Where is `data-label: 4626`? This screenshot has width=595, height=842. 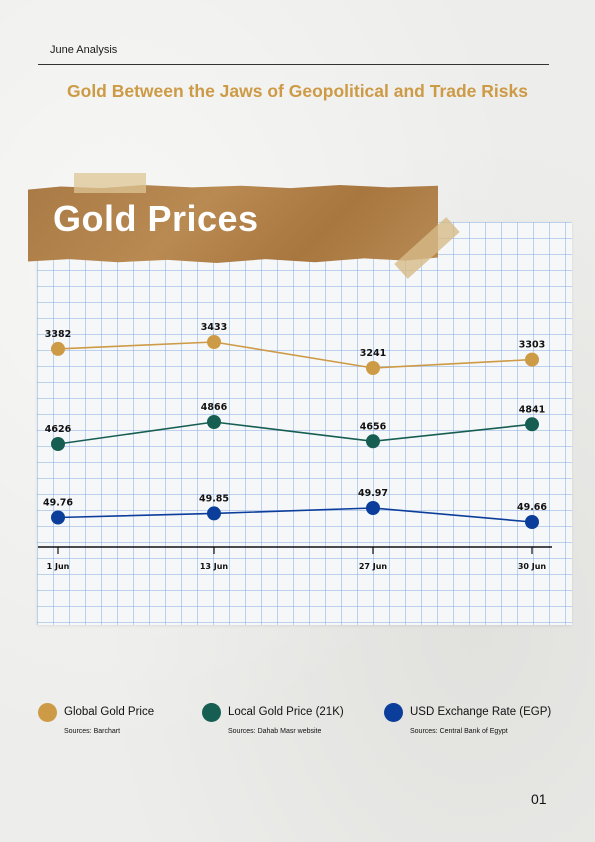 data-label: 4626 is located at coordinates (58, 429).